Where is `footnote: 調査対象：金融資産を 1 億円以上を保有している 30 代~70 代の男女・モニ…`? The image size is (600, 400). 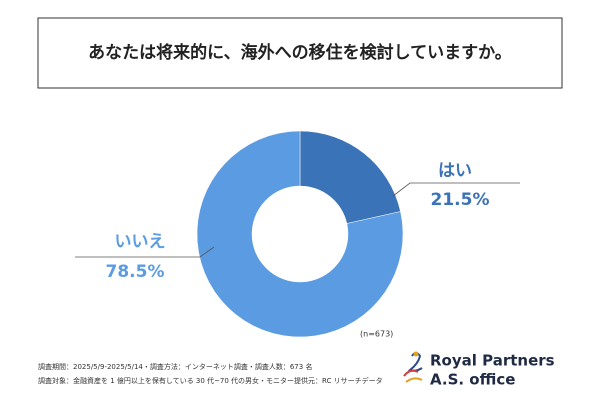
footnote: 調査対象：金融資産を 1 億円以上を保有している 30 代~70 代の男女・モニ… is located at coordinates (210, 380).